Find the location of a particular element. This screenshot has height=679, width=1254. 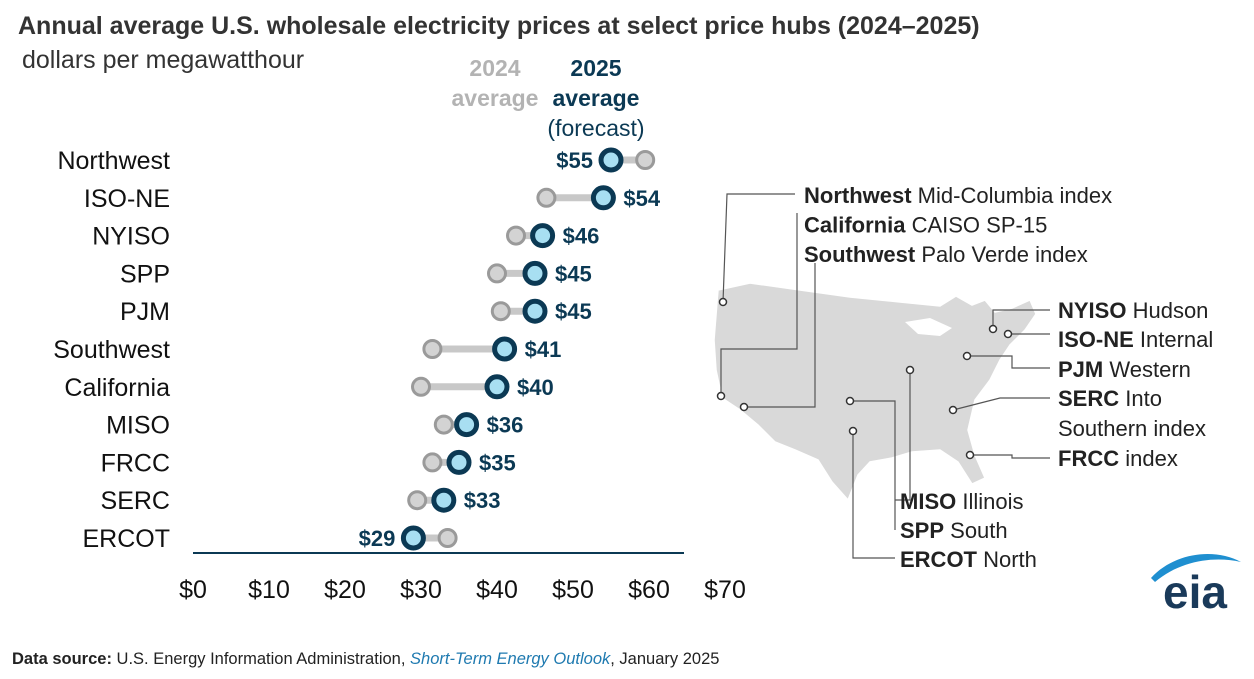

source-date: , January 2025 is located at coordinates (665, 659).